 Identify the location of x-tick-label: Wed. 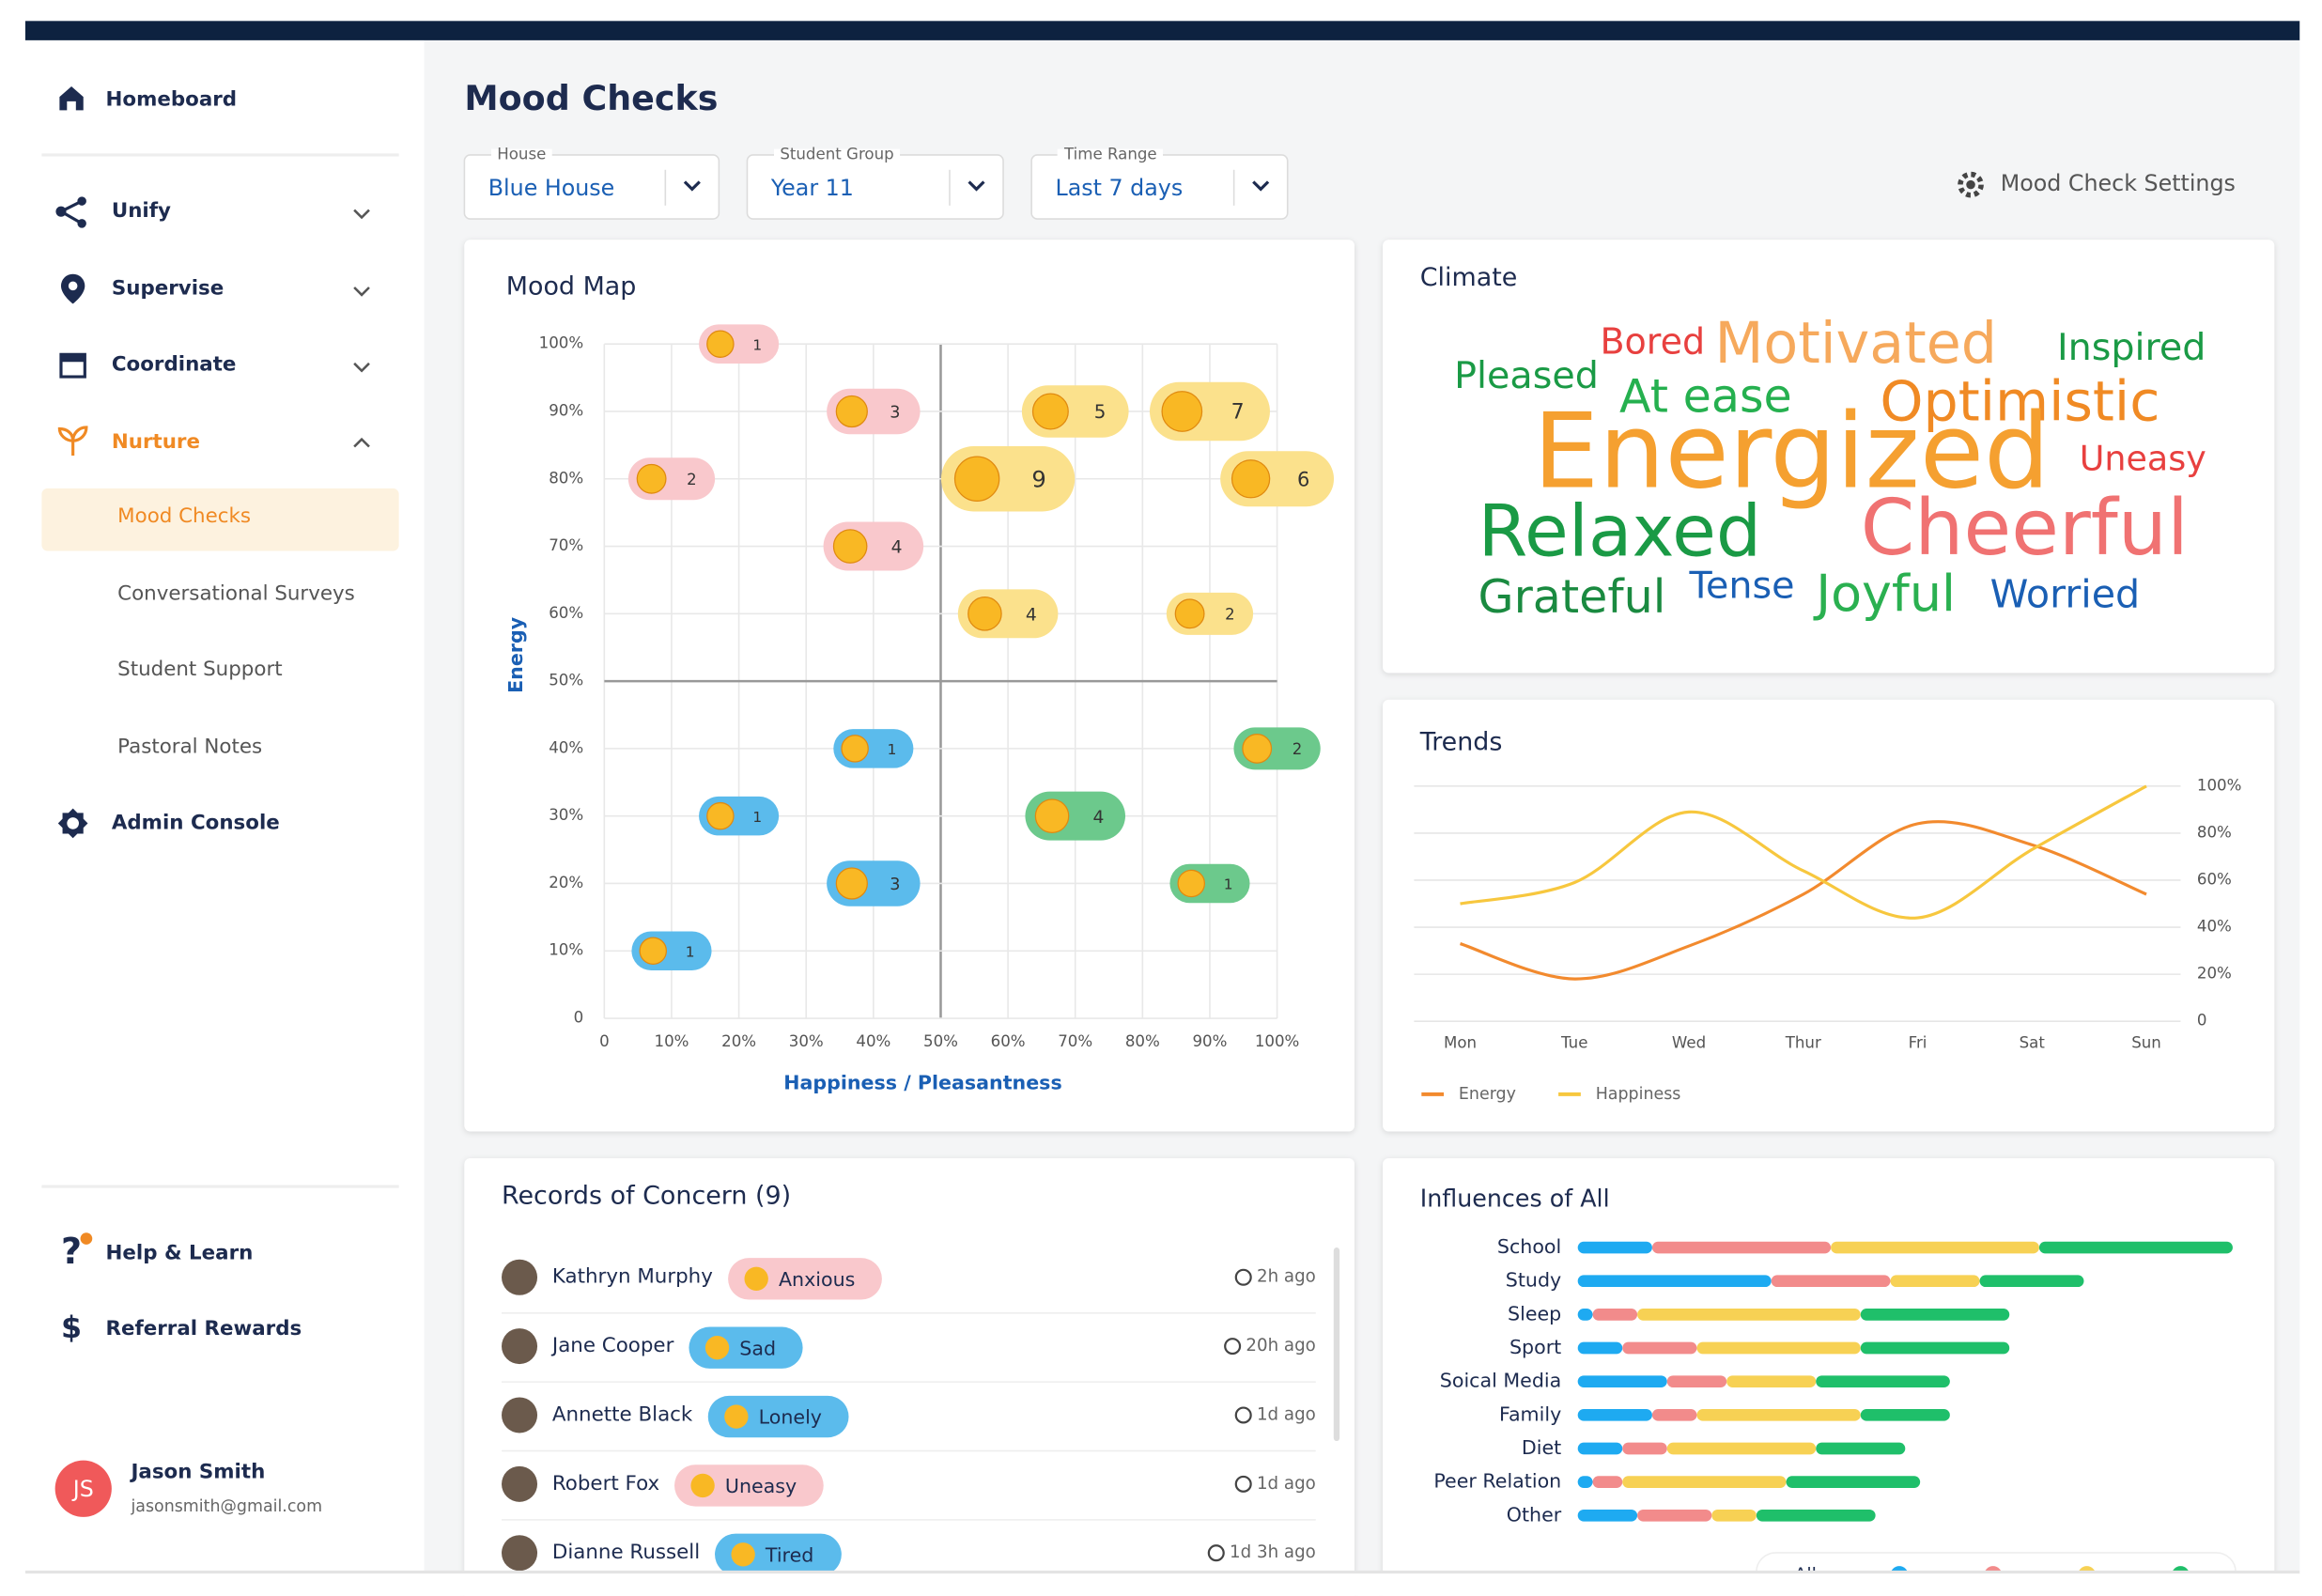
(1689, 1042).